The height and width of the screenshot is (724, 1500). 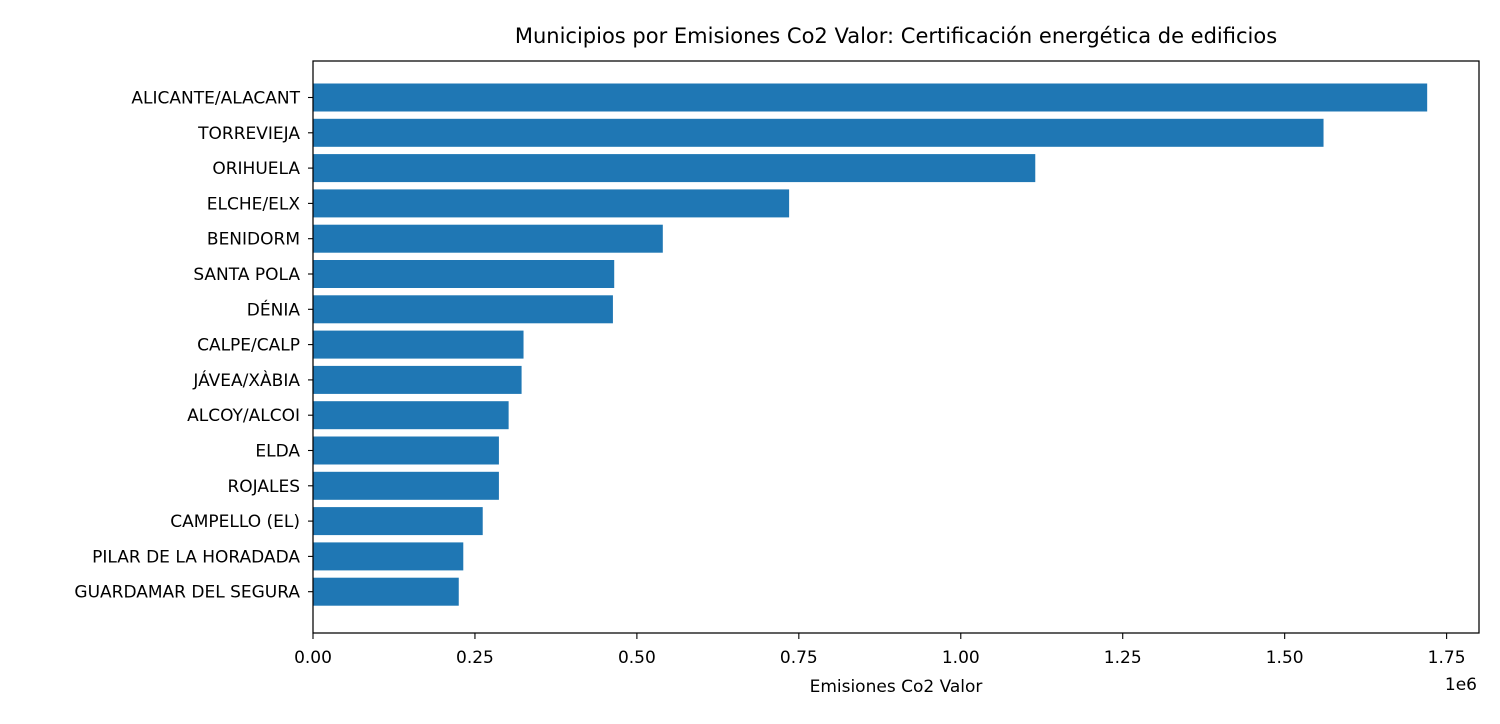 What do you see at coordinates (818, 132) in the screenshot?
I see `bar-torrevieja` at bounding box center [818, 132].